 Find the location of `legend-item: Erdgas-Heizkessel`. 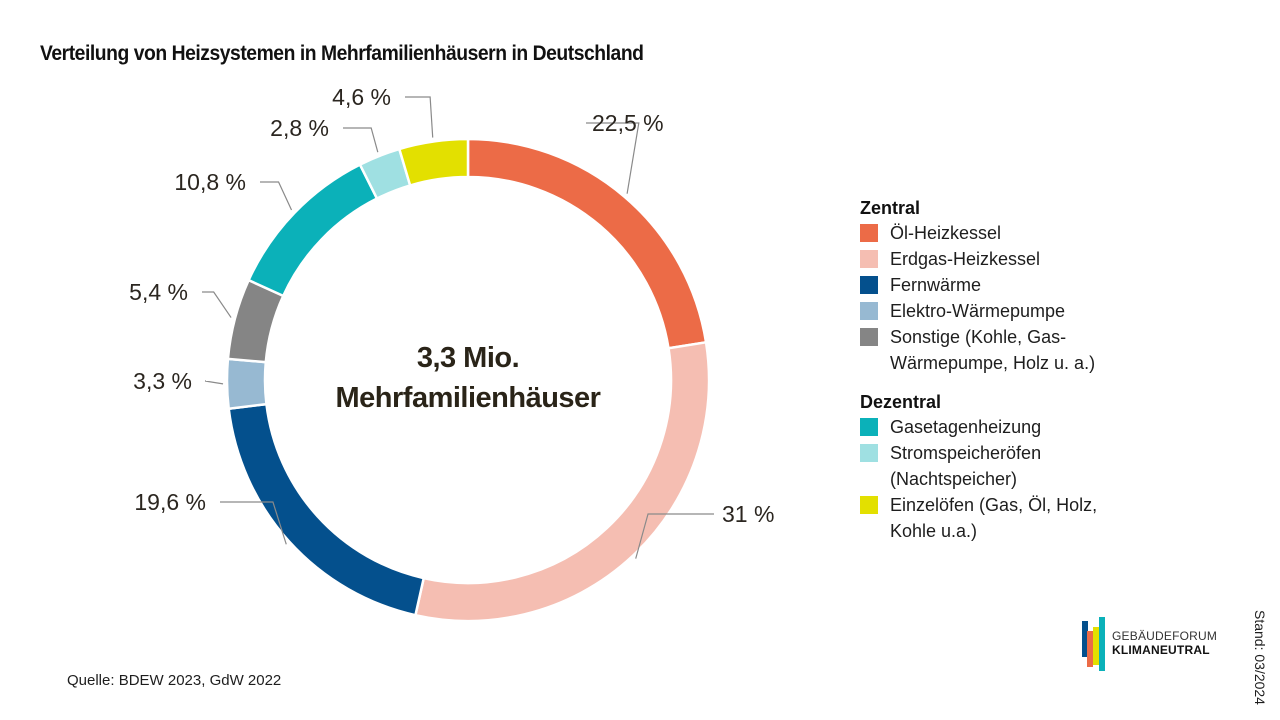

legend-item: Erdgas-Heizkessel is located at coordinates (1005, 259).